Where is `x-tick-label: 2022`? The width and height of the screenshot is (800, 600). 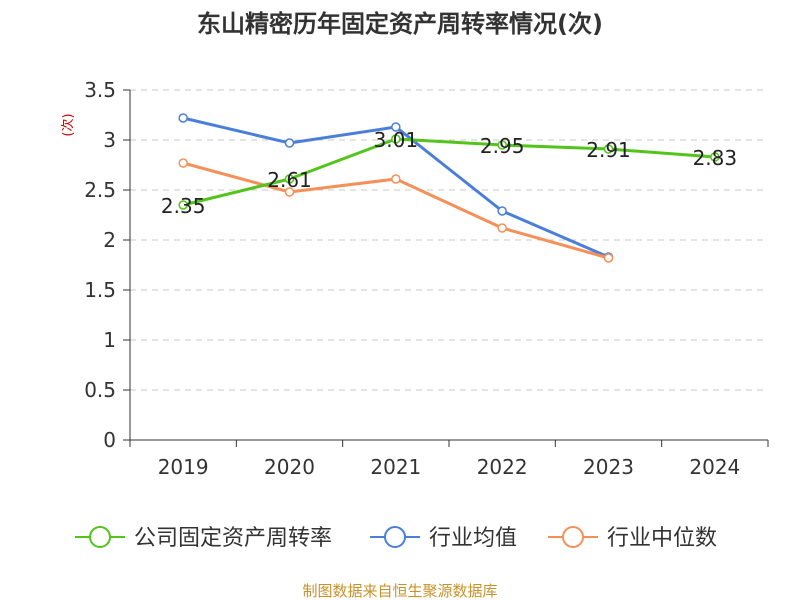 x-tick-label: 2022 is located at coordinates (502, 467).